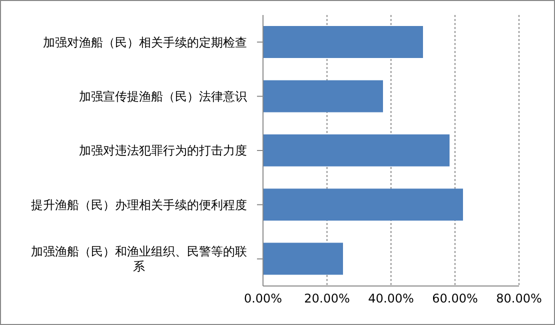 This screenshot has height=325, width=555. What do you see at coordinates (519, 299) in the screenshot?
I see `x-tick-label: 80.00%` at bounding box center [519, 299].